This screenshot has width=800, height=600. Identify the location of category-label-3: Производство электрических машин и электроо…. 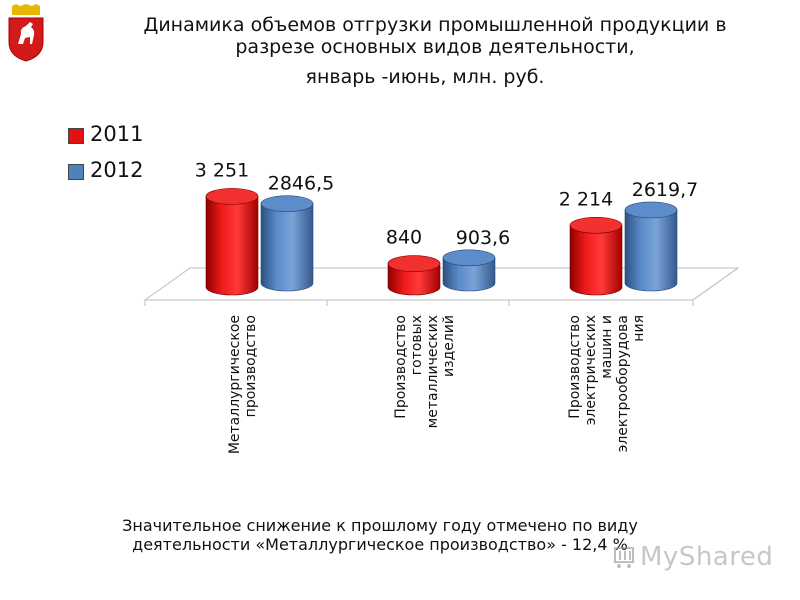
(607, 383).